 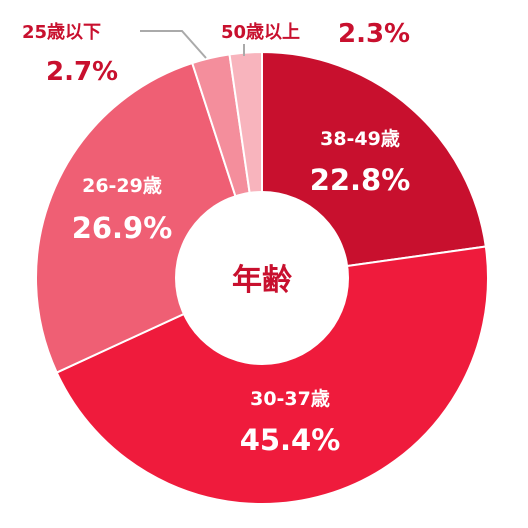 I want to click on slice-label-over-50: 50歳以上, so click(x=260, y=32).